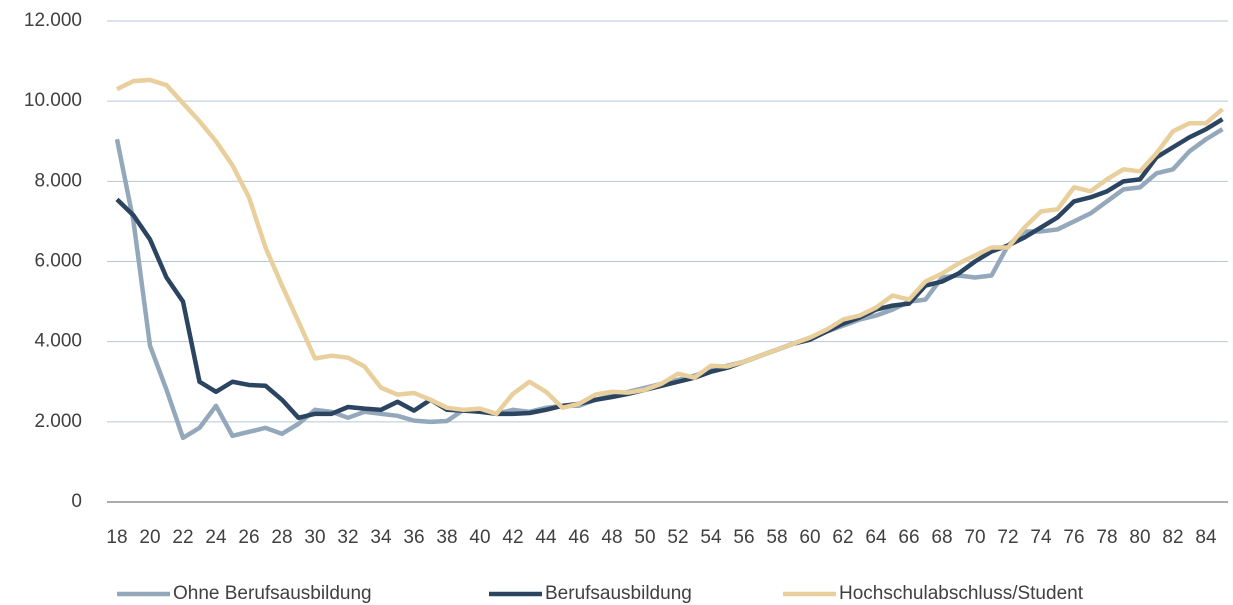 Image resolution: width=1233 pixels, height=605 pixels. What do you see at coordinates (842, 537) in the screenshot?
I see `x-tick-label: 62` at bounding box center [842, 537].